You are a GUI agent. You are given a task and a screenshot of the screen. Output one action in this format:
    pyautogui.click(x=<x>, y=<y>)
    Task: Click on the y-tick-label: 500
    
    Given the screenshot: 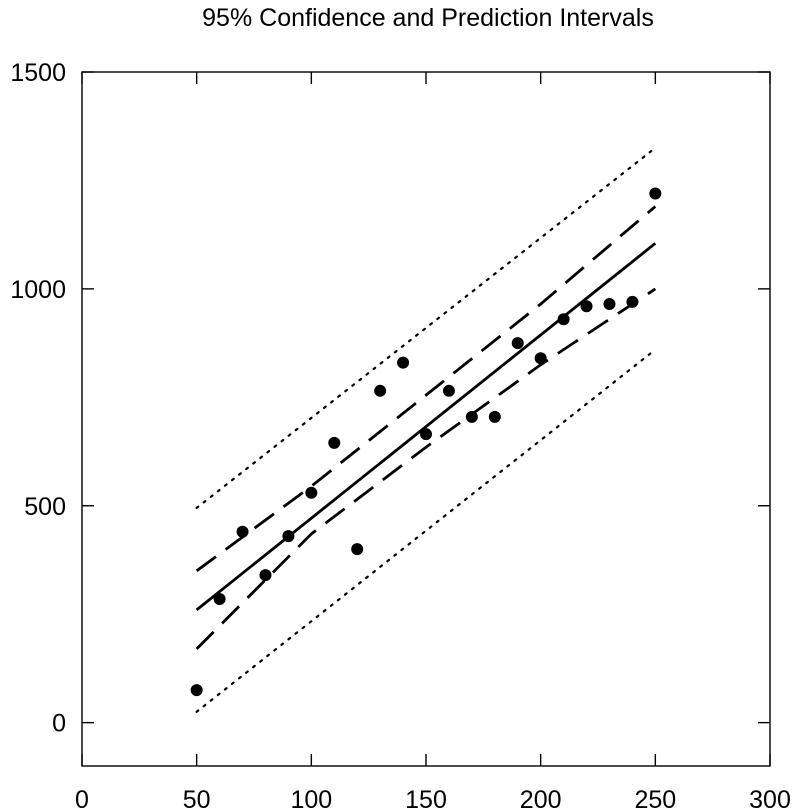 What is the action you would take?
    pyautogui.click(x=45, y=507)
    